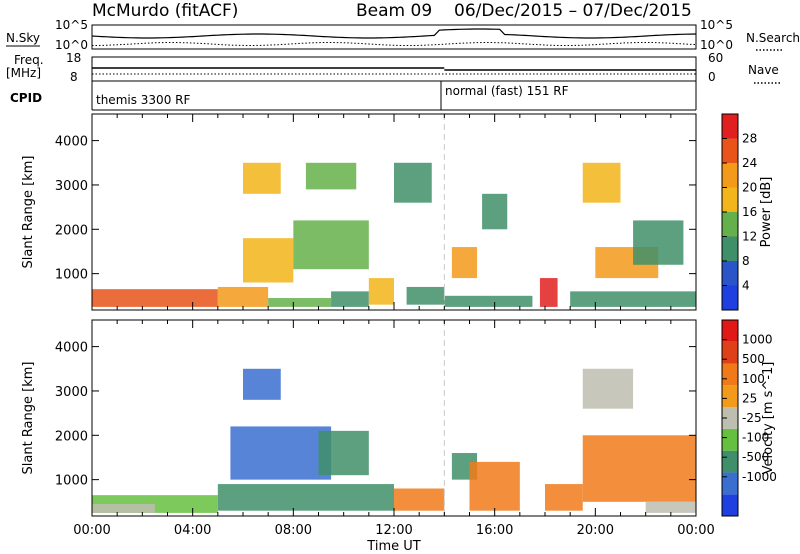  Describe the element at coordinates (71, 25) in the screenshot. I see `noise-left-tick-top: 10^5` at that location.